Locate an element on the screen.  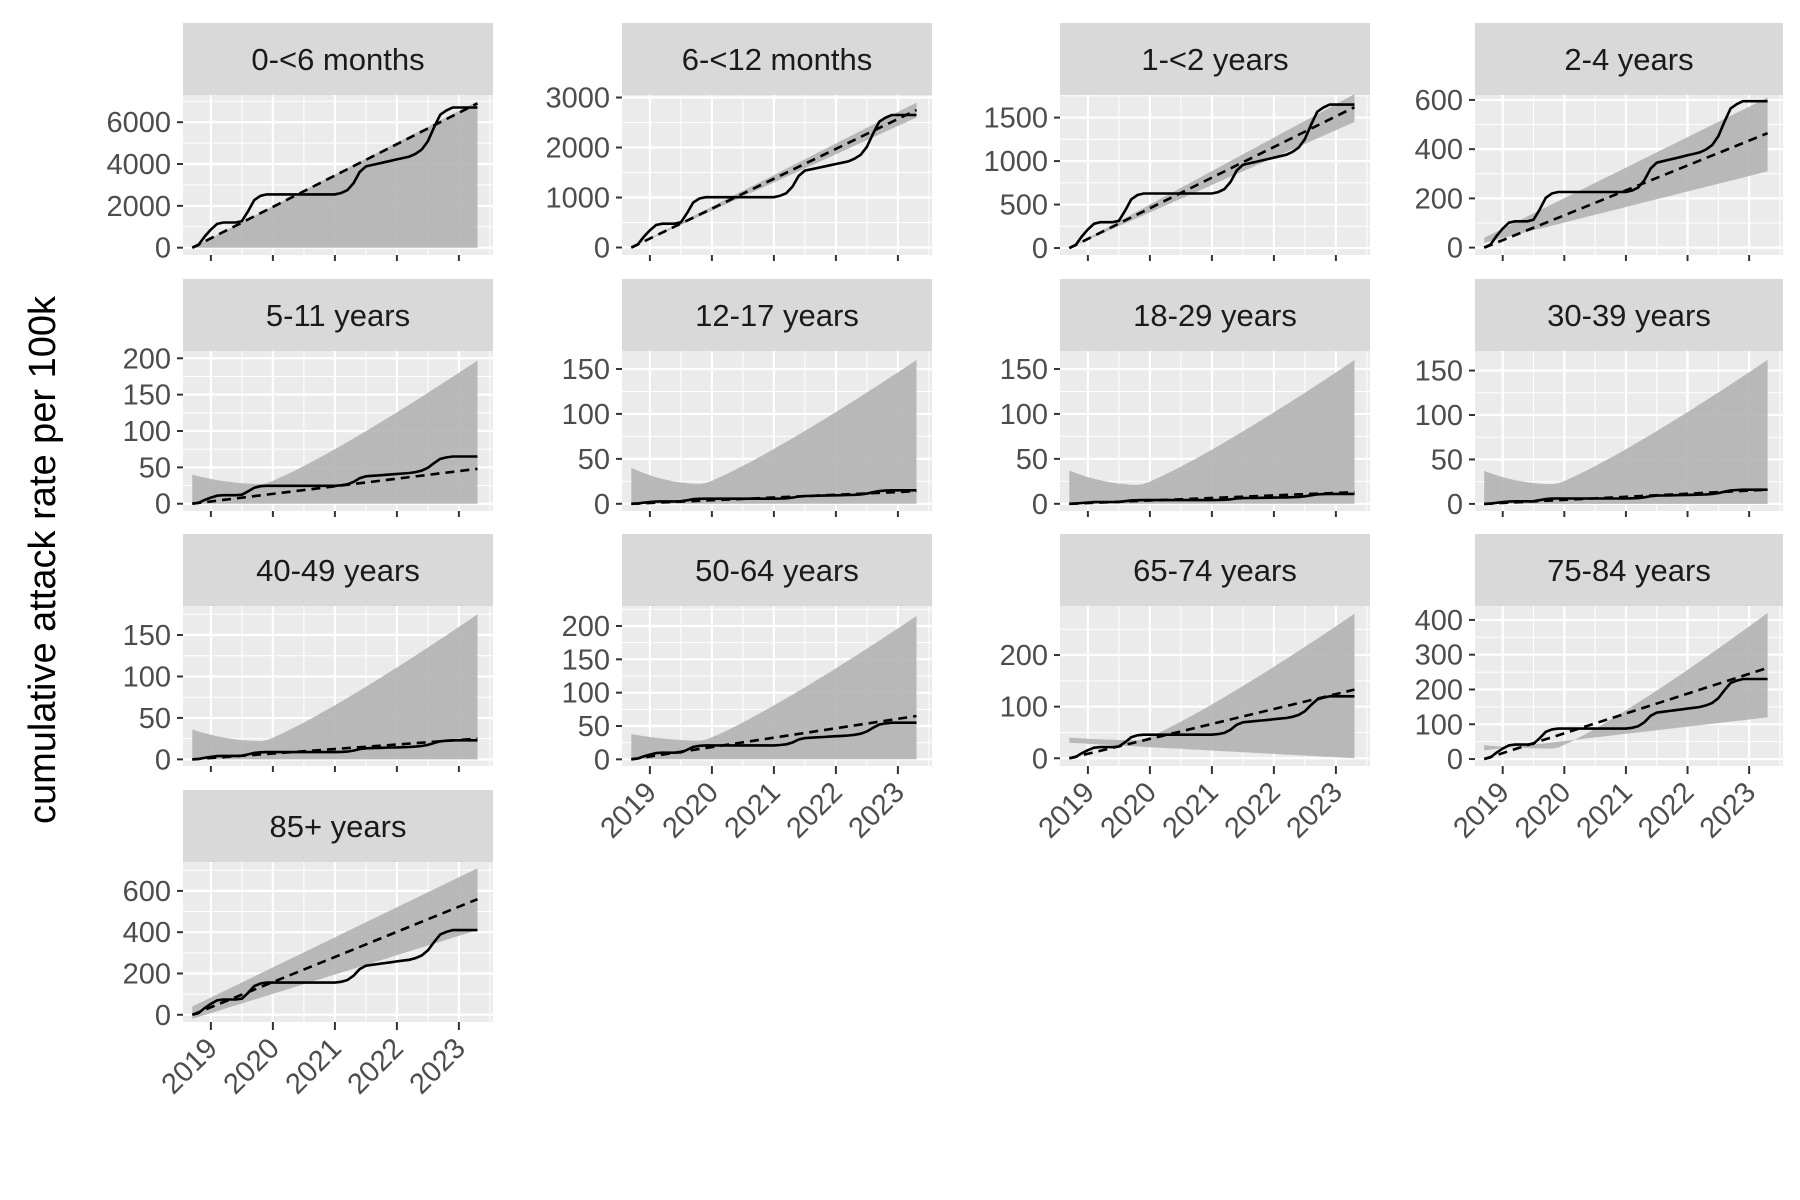
facet-panel: 18-29 years 0 50 100 150 is located at coordinates (1185, 400).